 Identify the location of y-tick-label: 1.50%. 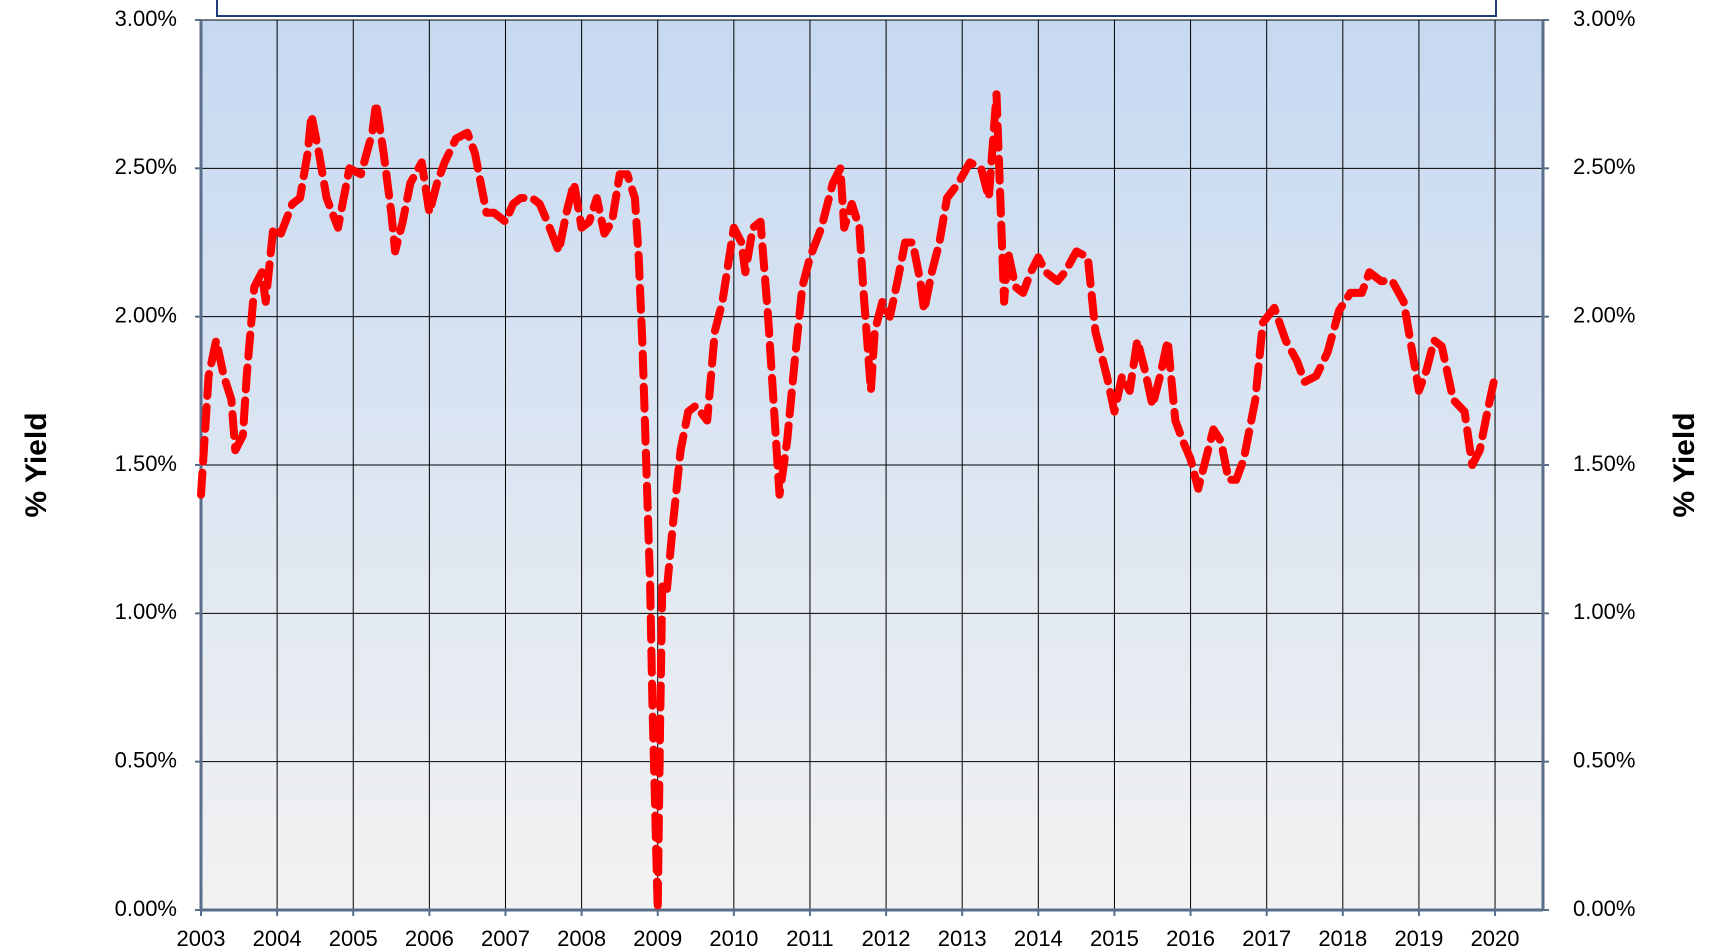
(146, 463).